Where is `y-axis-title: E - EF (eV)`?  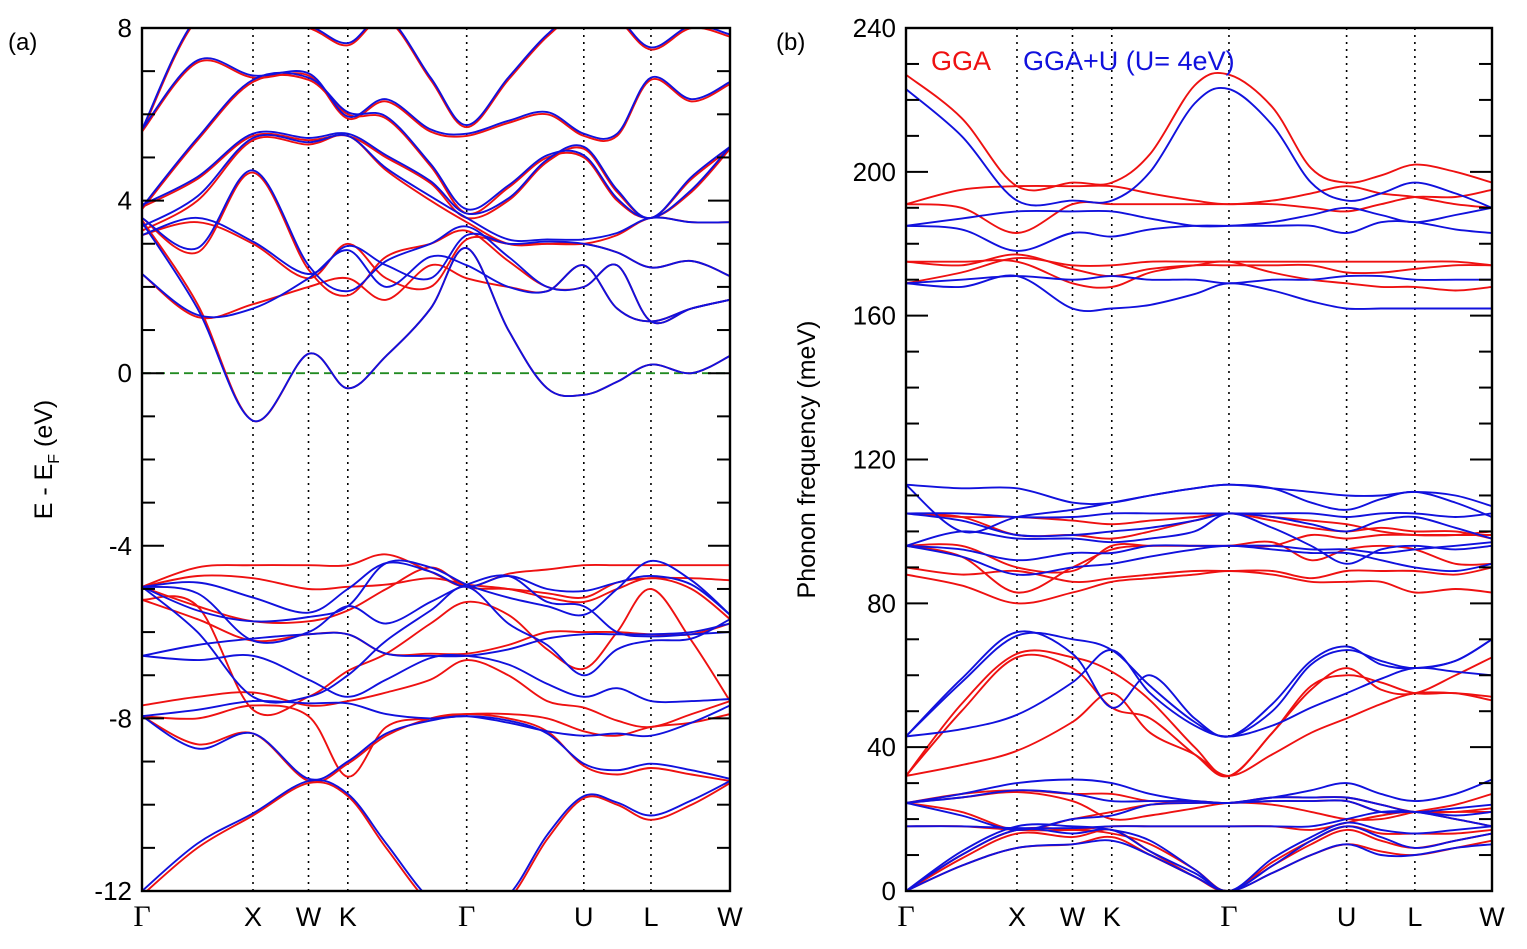 y-axis-title: E - EF (eV) is located at coordinates (46, 460).